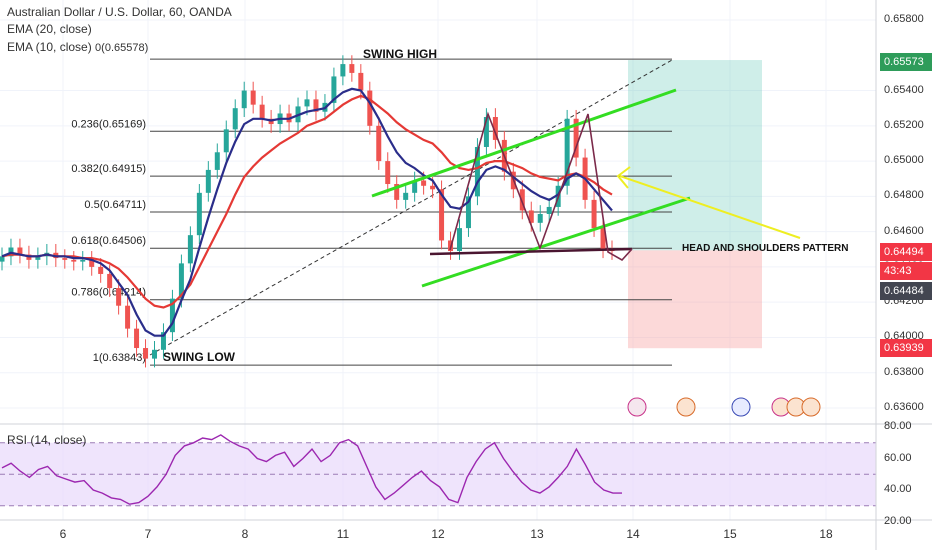 The image size is (932, 550). What do you see at coordinates (49, 47) in the screenshot?
I see `ema10-label: EMA (10, close)` at bounding box center [49, 47].